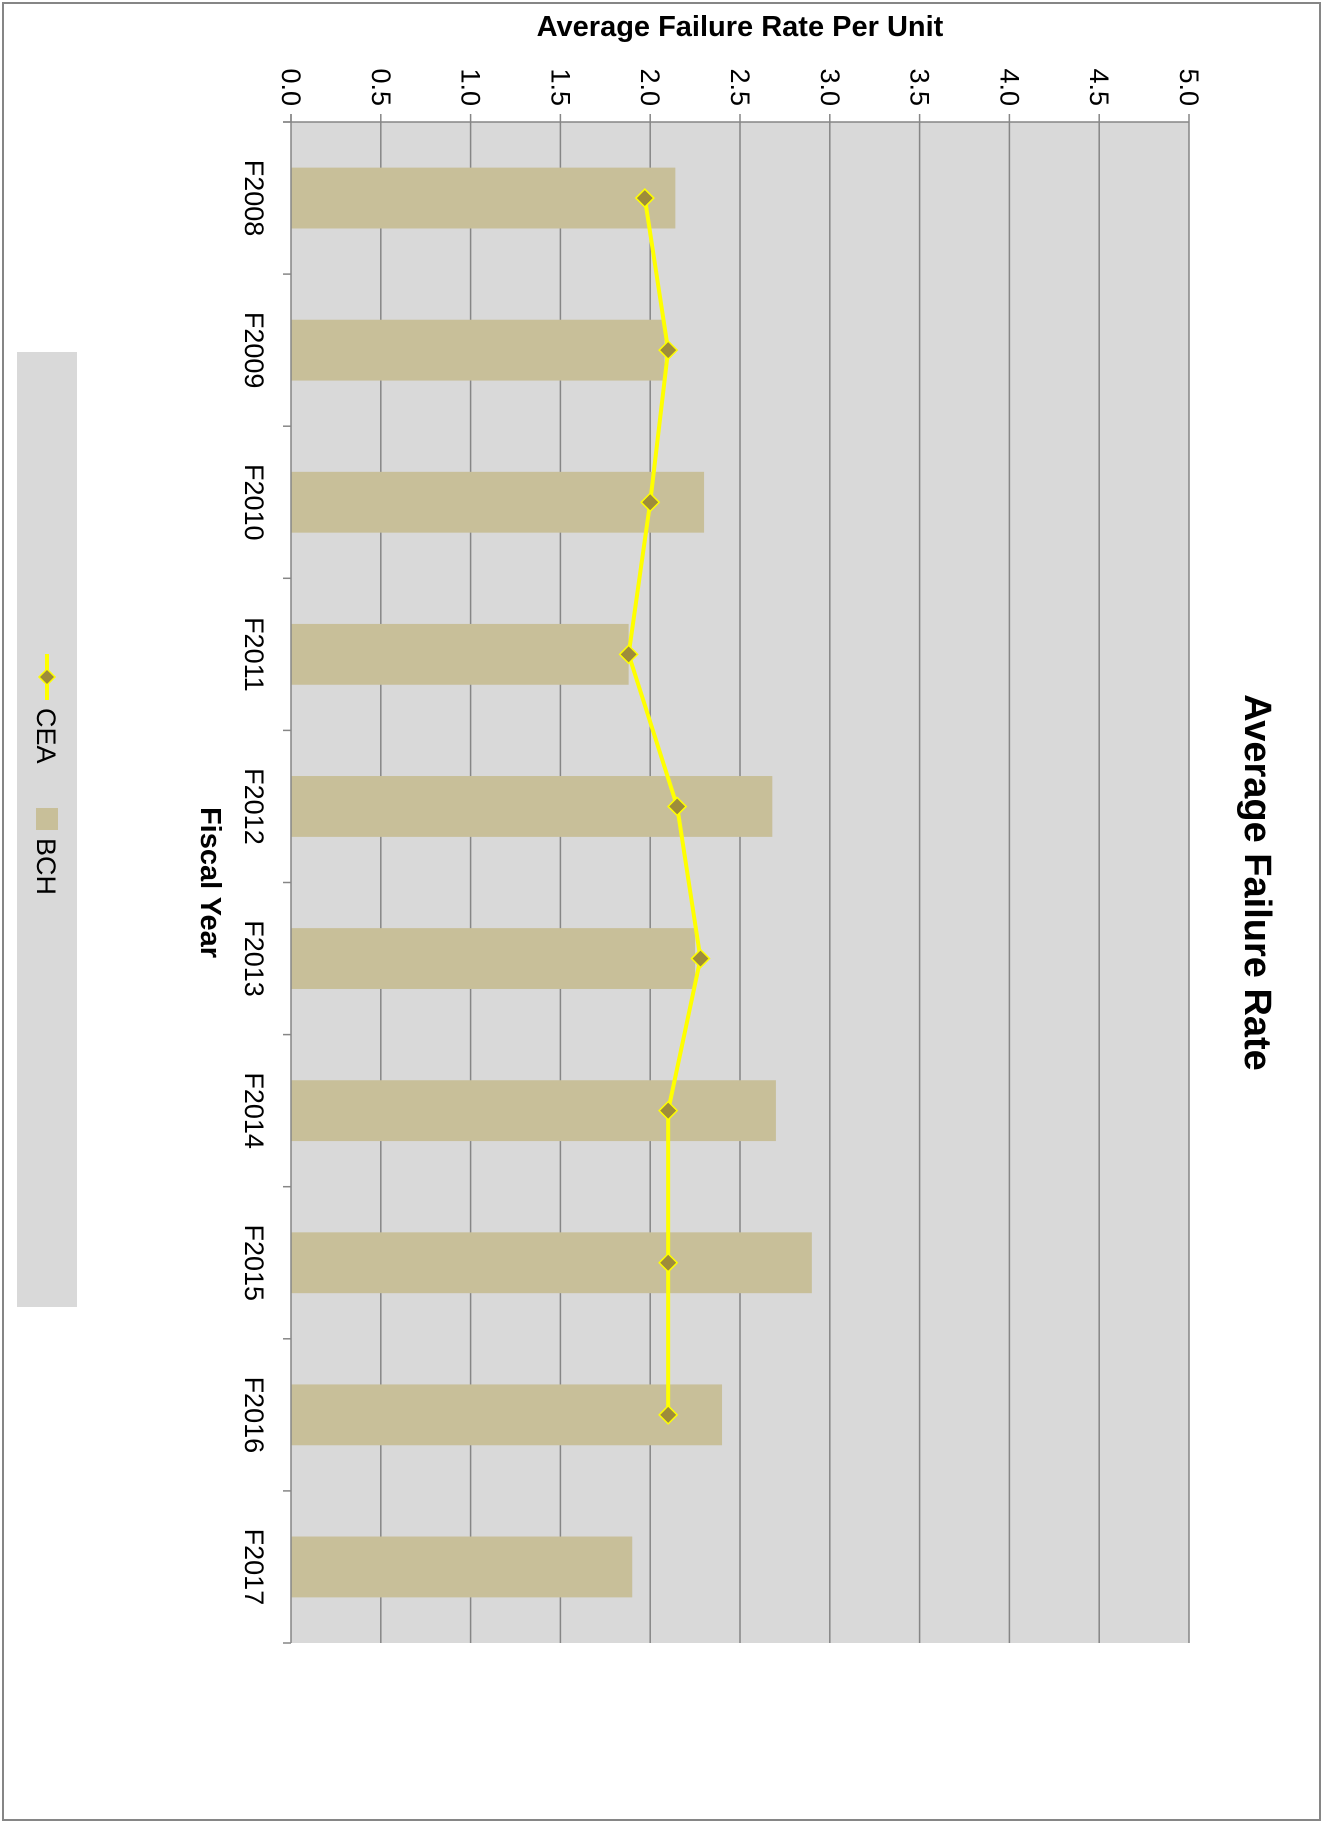  I want to click on y-tick-label: 2.0, so click(650, 87).